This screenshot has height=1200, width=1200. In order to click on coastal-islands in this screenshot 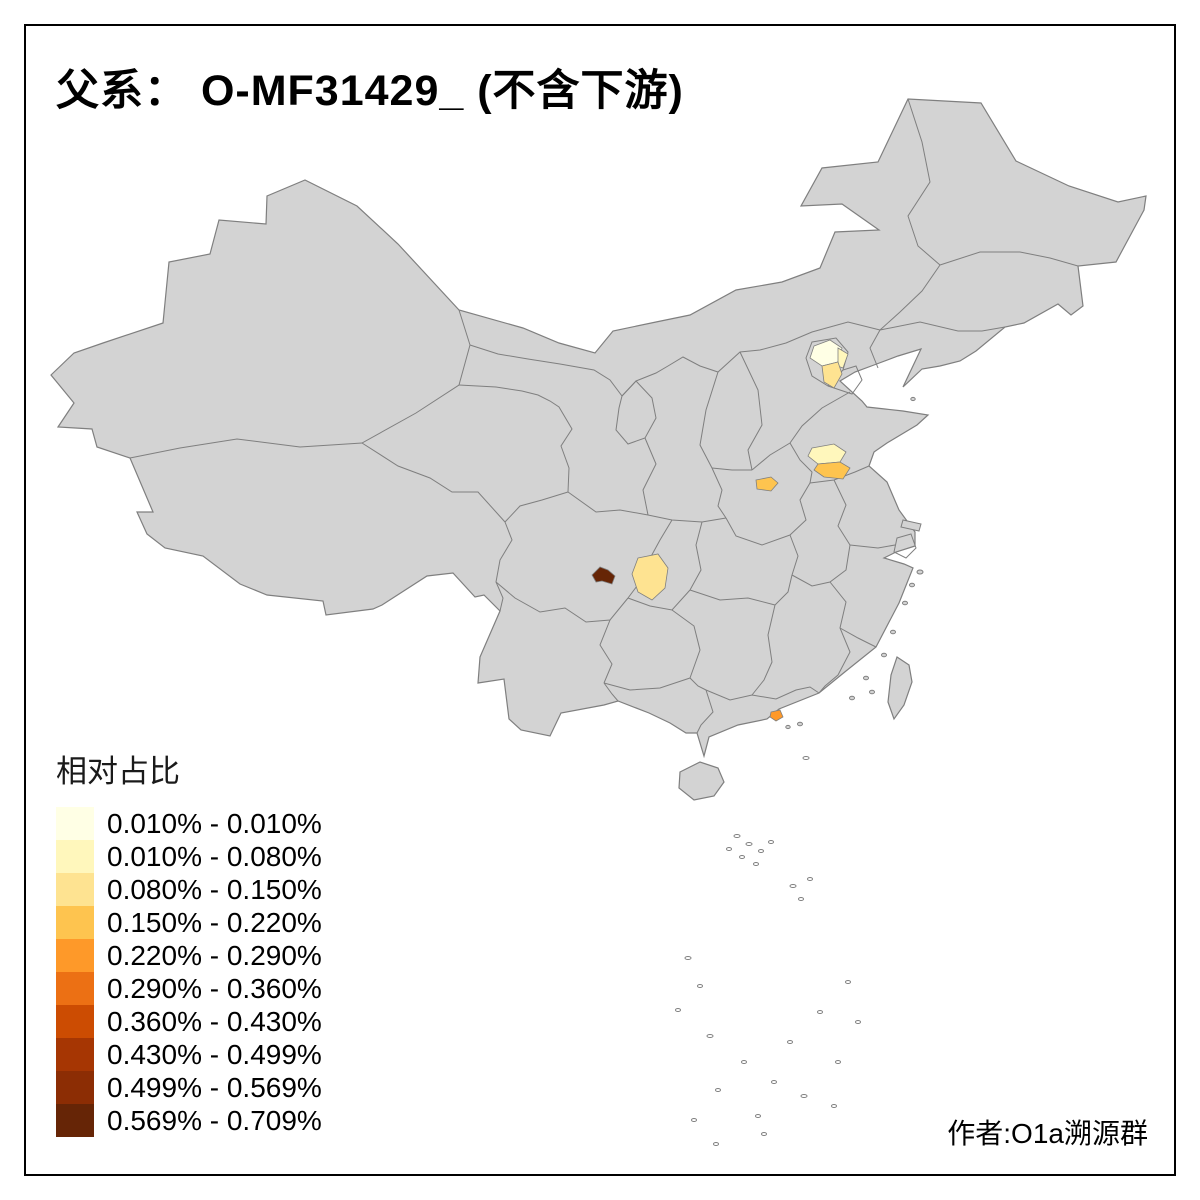, I will do `click(854, 563)`.